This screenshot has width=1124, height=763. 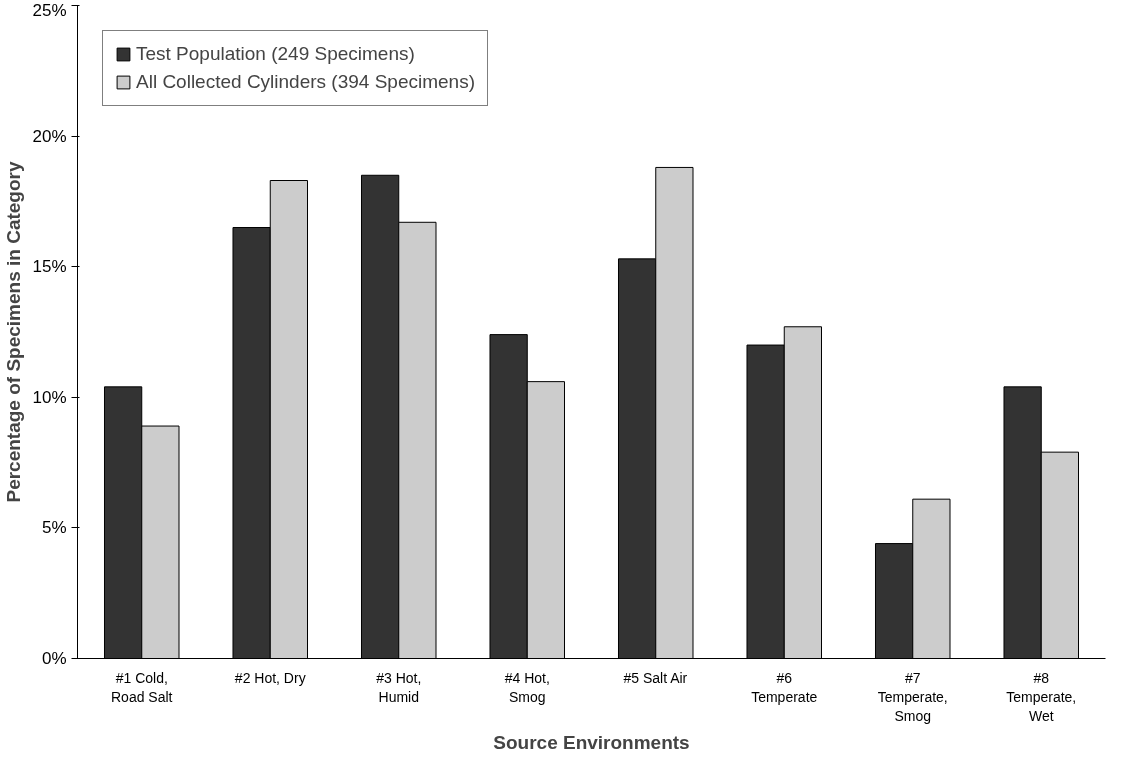 What do you see at coordinates (49, 10) in the screenshot?
I see `y-tick-label: 25%` at bounding box center [49, 10].